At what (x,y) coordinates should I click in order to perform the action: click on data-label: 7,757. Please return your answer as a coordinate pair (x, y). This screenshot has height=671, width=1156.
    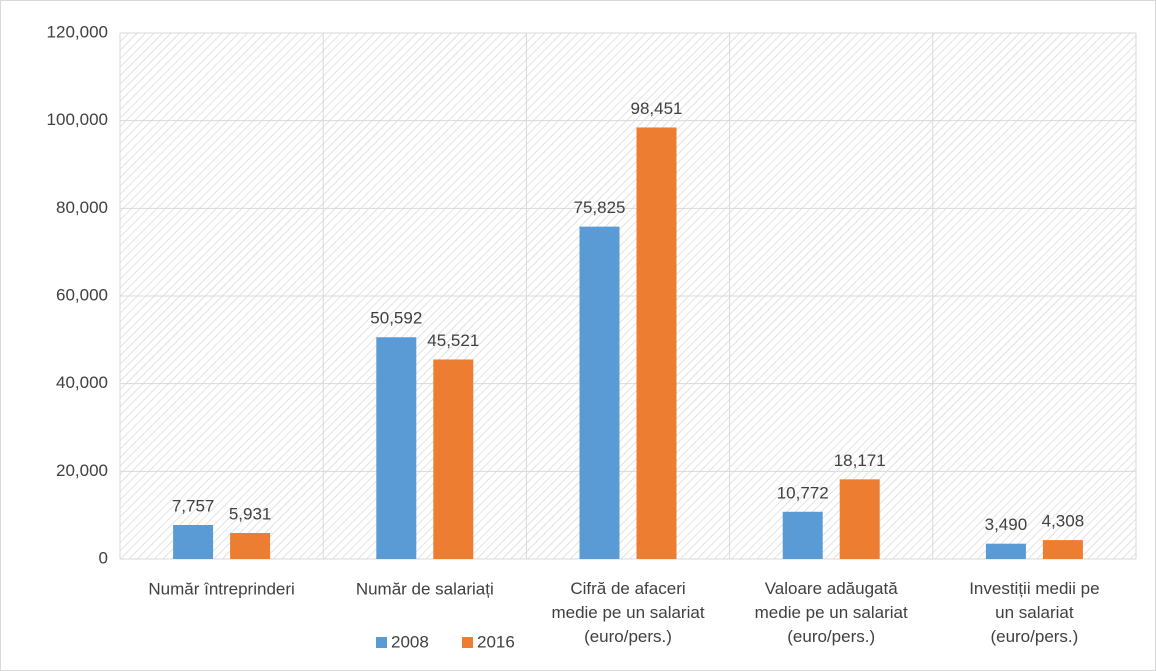
    Looking at the image, I should click on (193, 505).